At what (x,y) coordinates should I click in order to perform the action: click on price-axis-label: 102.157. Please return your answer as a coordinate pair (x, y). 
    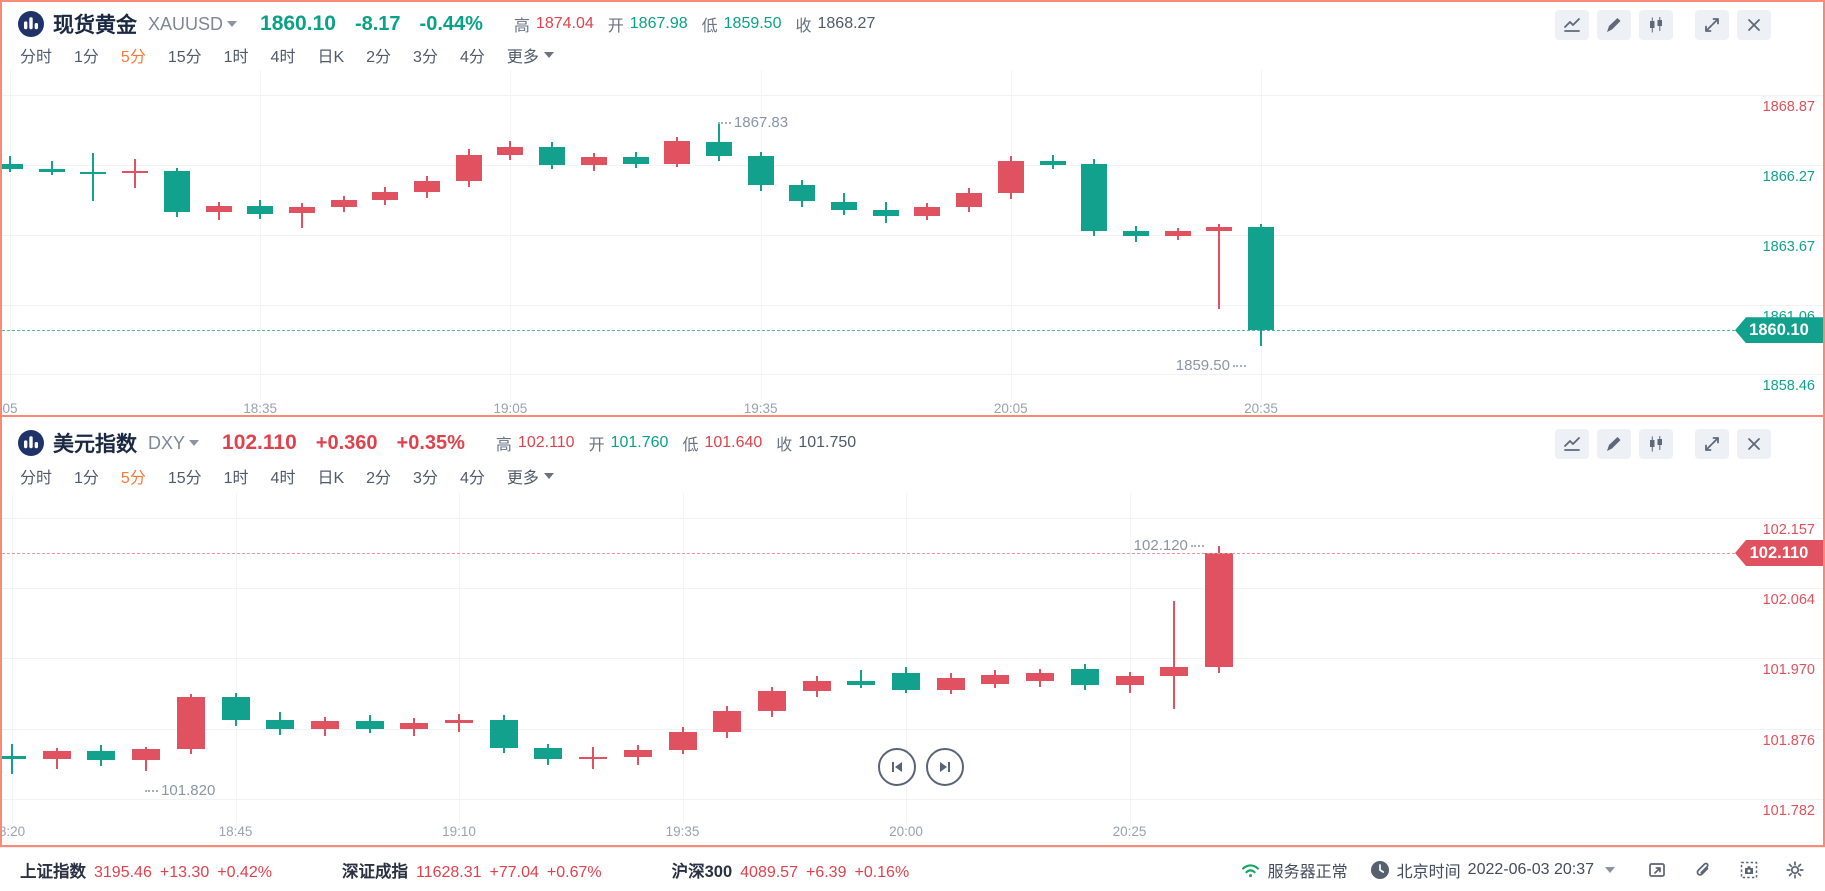
    Looking at the image, I should click on (1788, 529).